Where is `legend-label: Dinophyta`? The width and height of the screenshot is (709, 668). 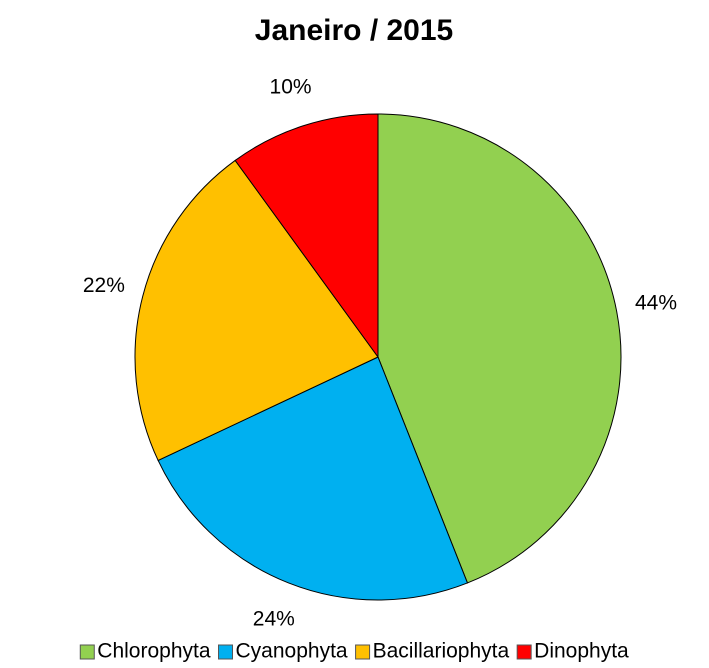
legend-label: Dinophyta is located at coordinates (581, 651).